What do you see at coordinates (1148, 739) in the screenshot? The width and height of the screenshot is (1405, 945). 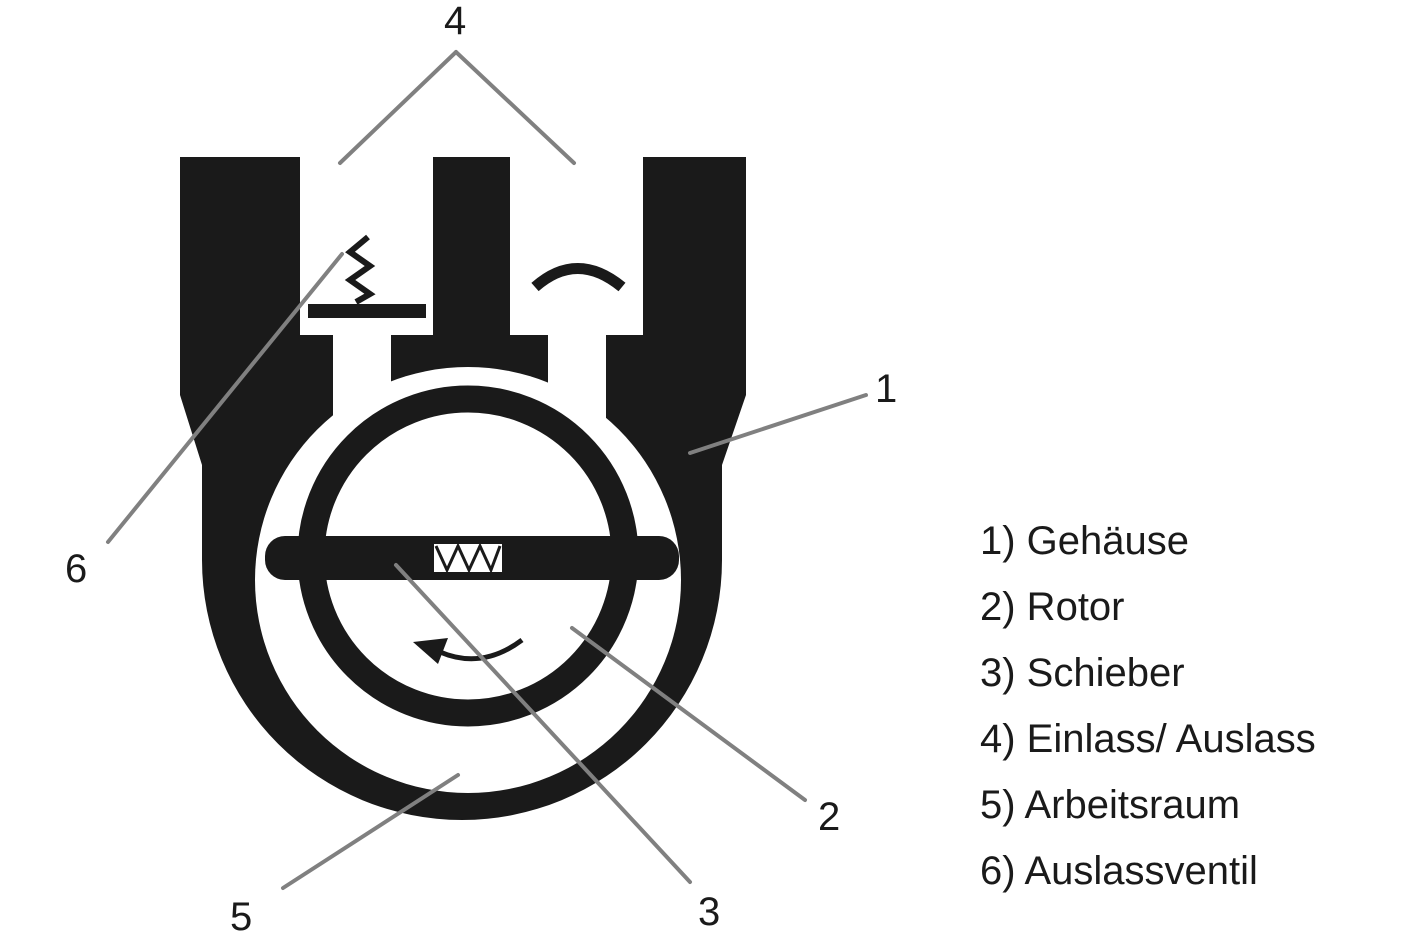 I see `legend-item-inlet-outlet: 4) Einlass/ Auslass` at bounding box center [1148, 739].